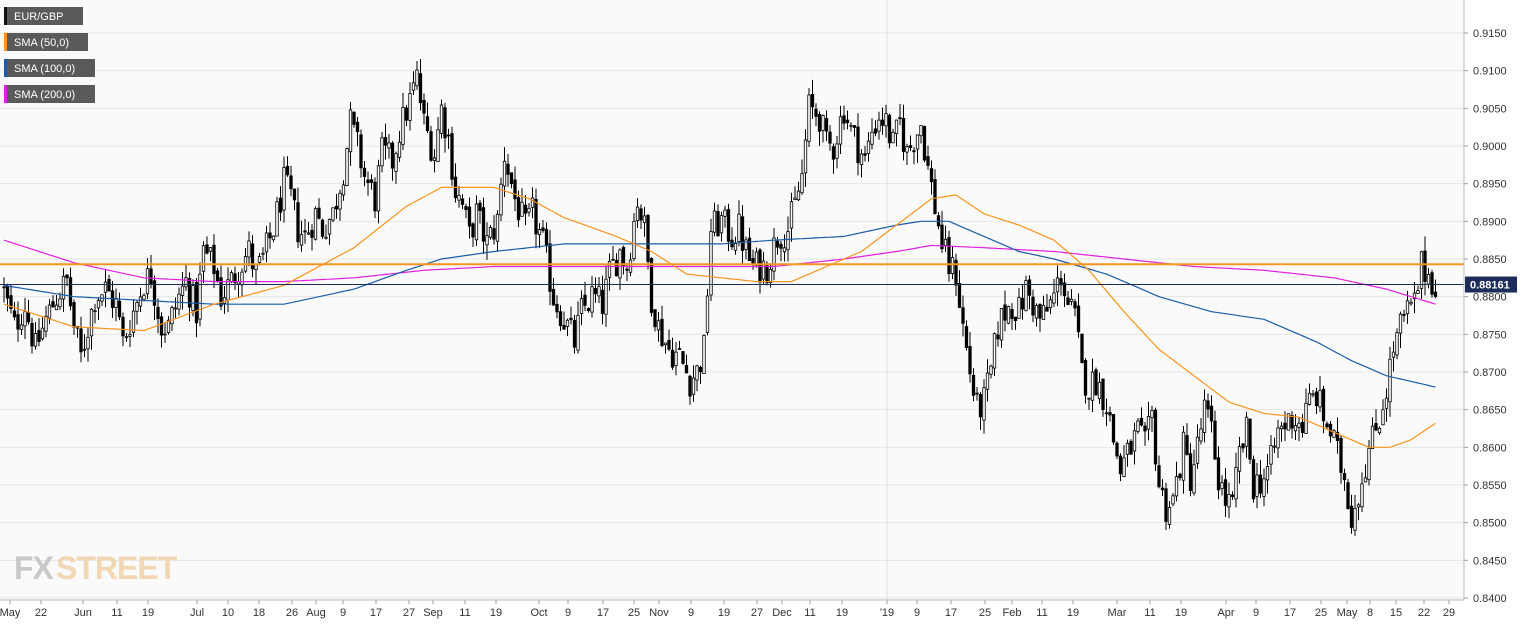  What do you see at coordinates (44, 69) in the screenshot?
I see `legend-item-label: SMA (100,0)` at bounding box center [44, 69].